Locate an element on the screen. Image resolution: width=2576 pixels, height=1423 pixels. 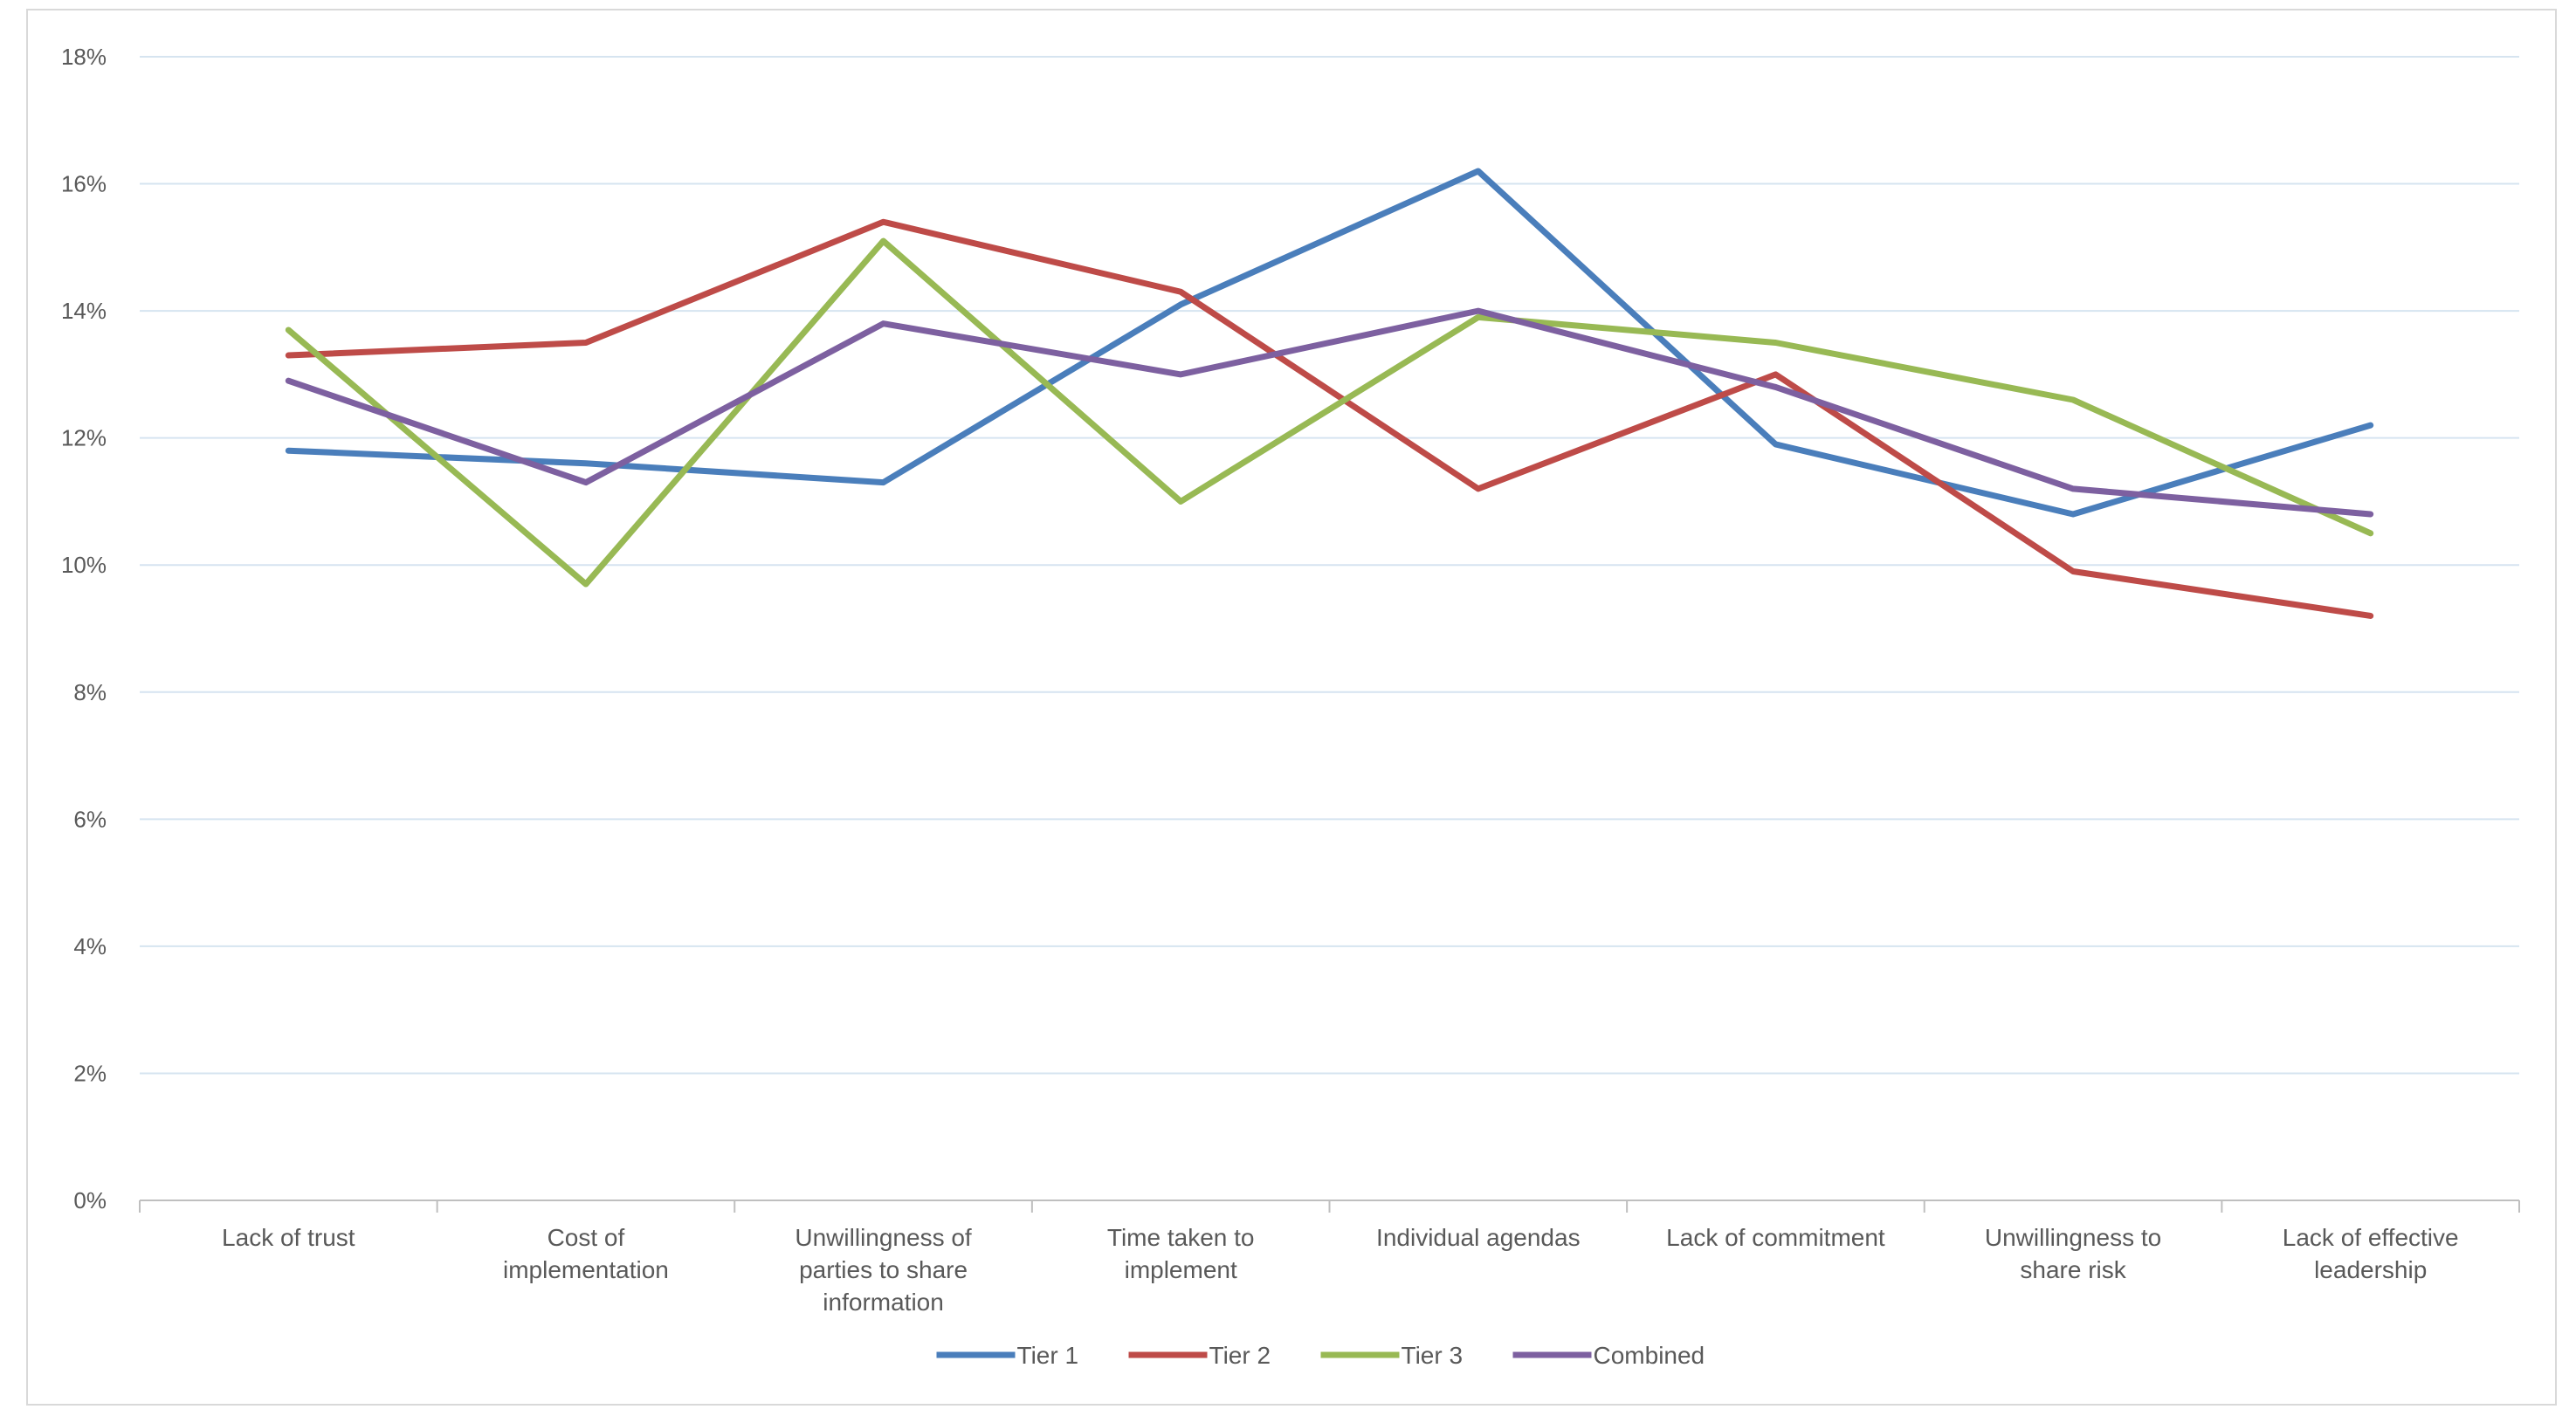
x-tick-label: Individual agendas is located at coordinates (1478, 1237).